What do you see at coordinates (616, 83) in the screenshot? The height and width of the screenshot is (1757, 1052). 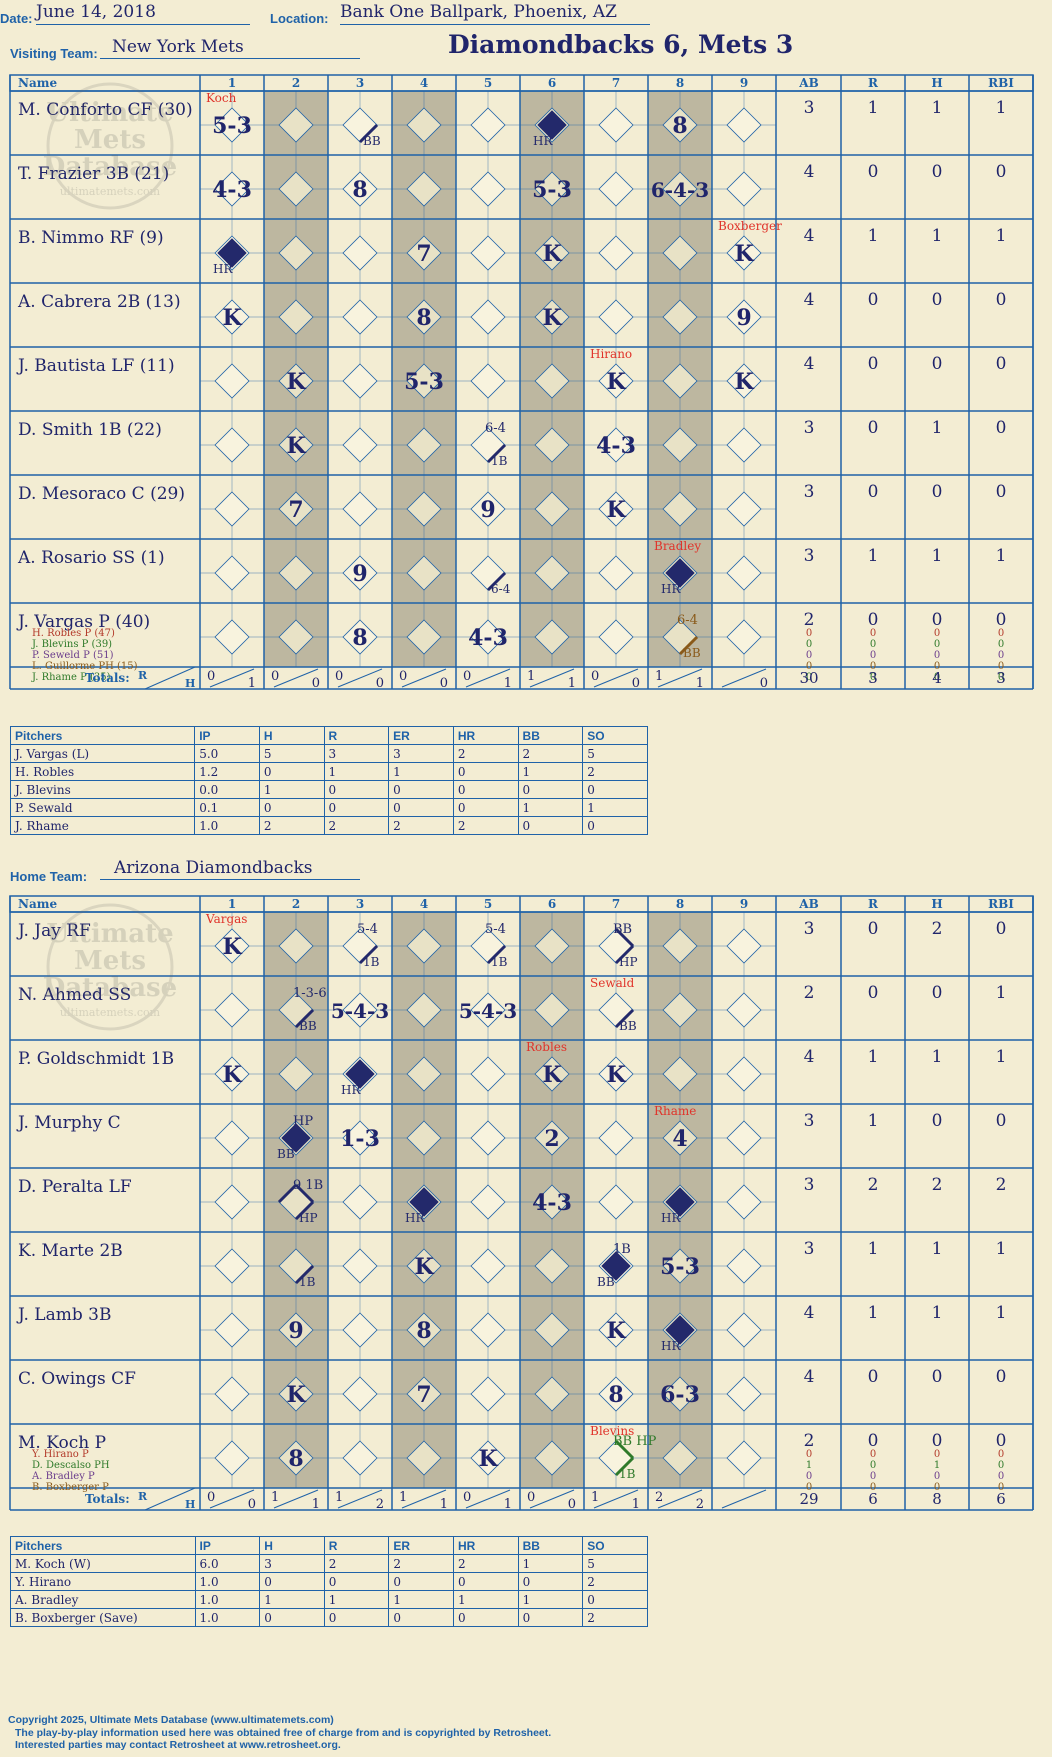 I see `inning-header: 7` at bounding box center [616, 83].